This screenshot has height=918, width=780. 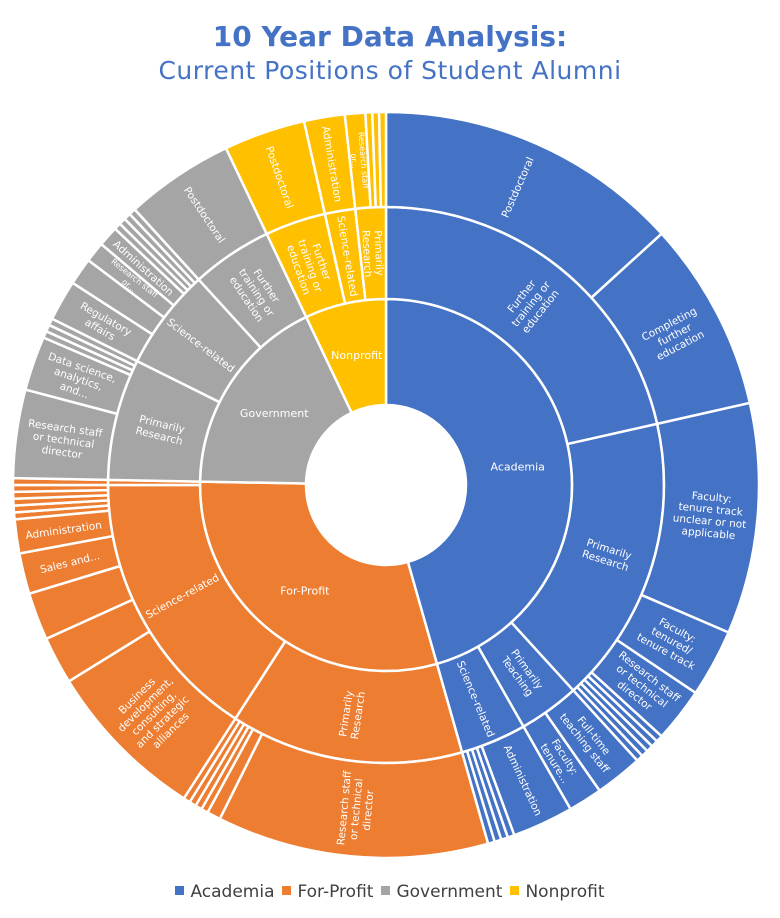 I want to click on label-primarily-research: PrimarilyResearch, so click(x=372, y=253).